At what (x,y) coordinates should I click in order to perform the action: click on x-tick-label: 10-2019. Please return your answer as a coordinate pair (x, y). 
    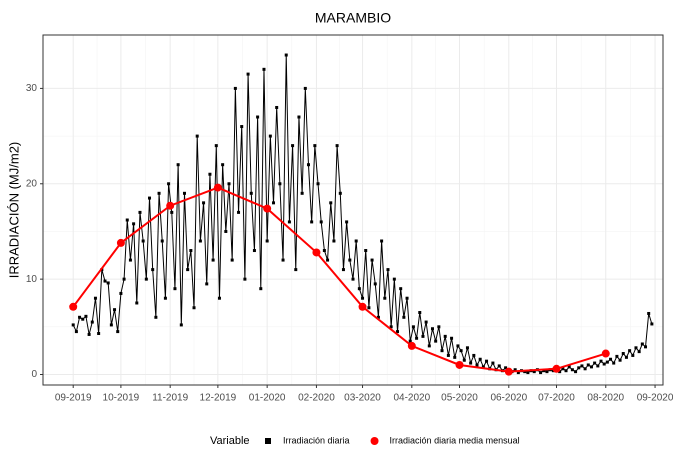
    Looking at the image, I should click on (121, 398).